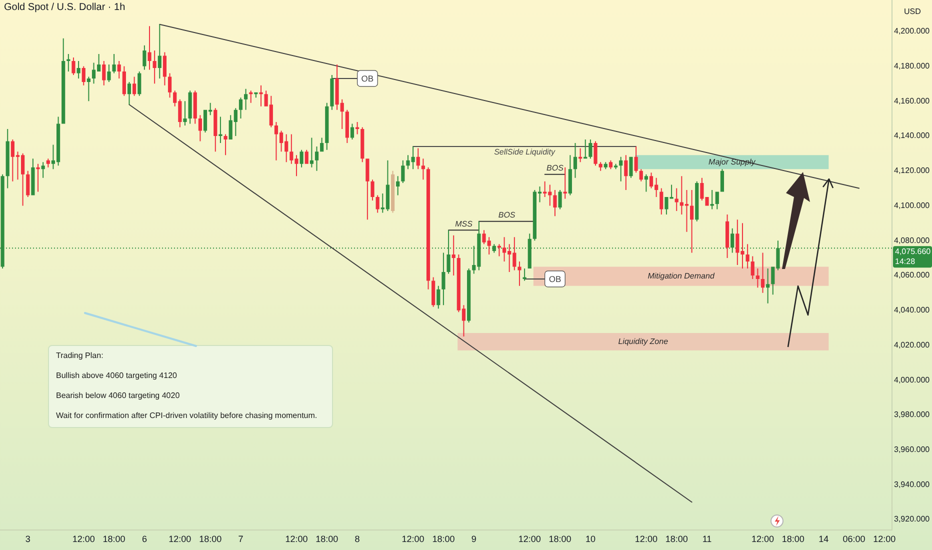  Describe the element at coordinates (913, 11) in the screenshot. I see `y-axis-title: USD` at that location.